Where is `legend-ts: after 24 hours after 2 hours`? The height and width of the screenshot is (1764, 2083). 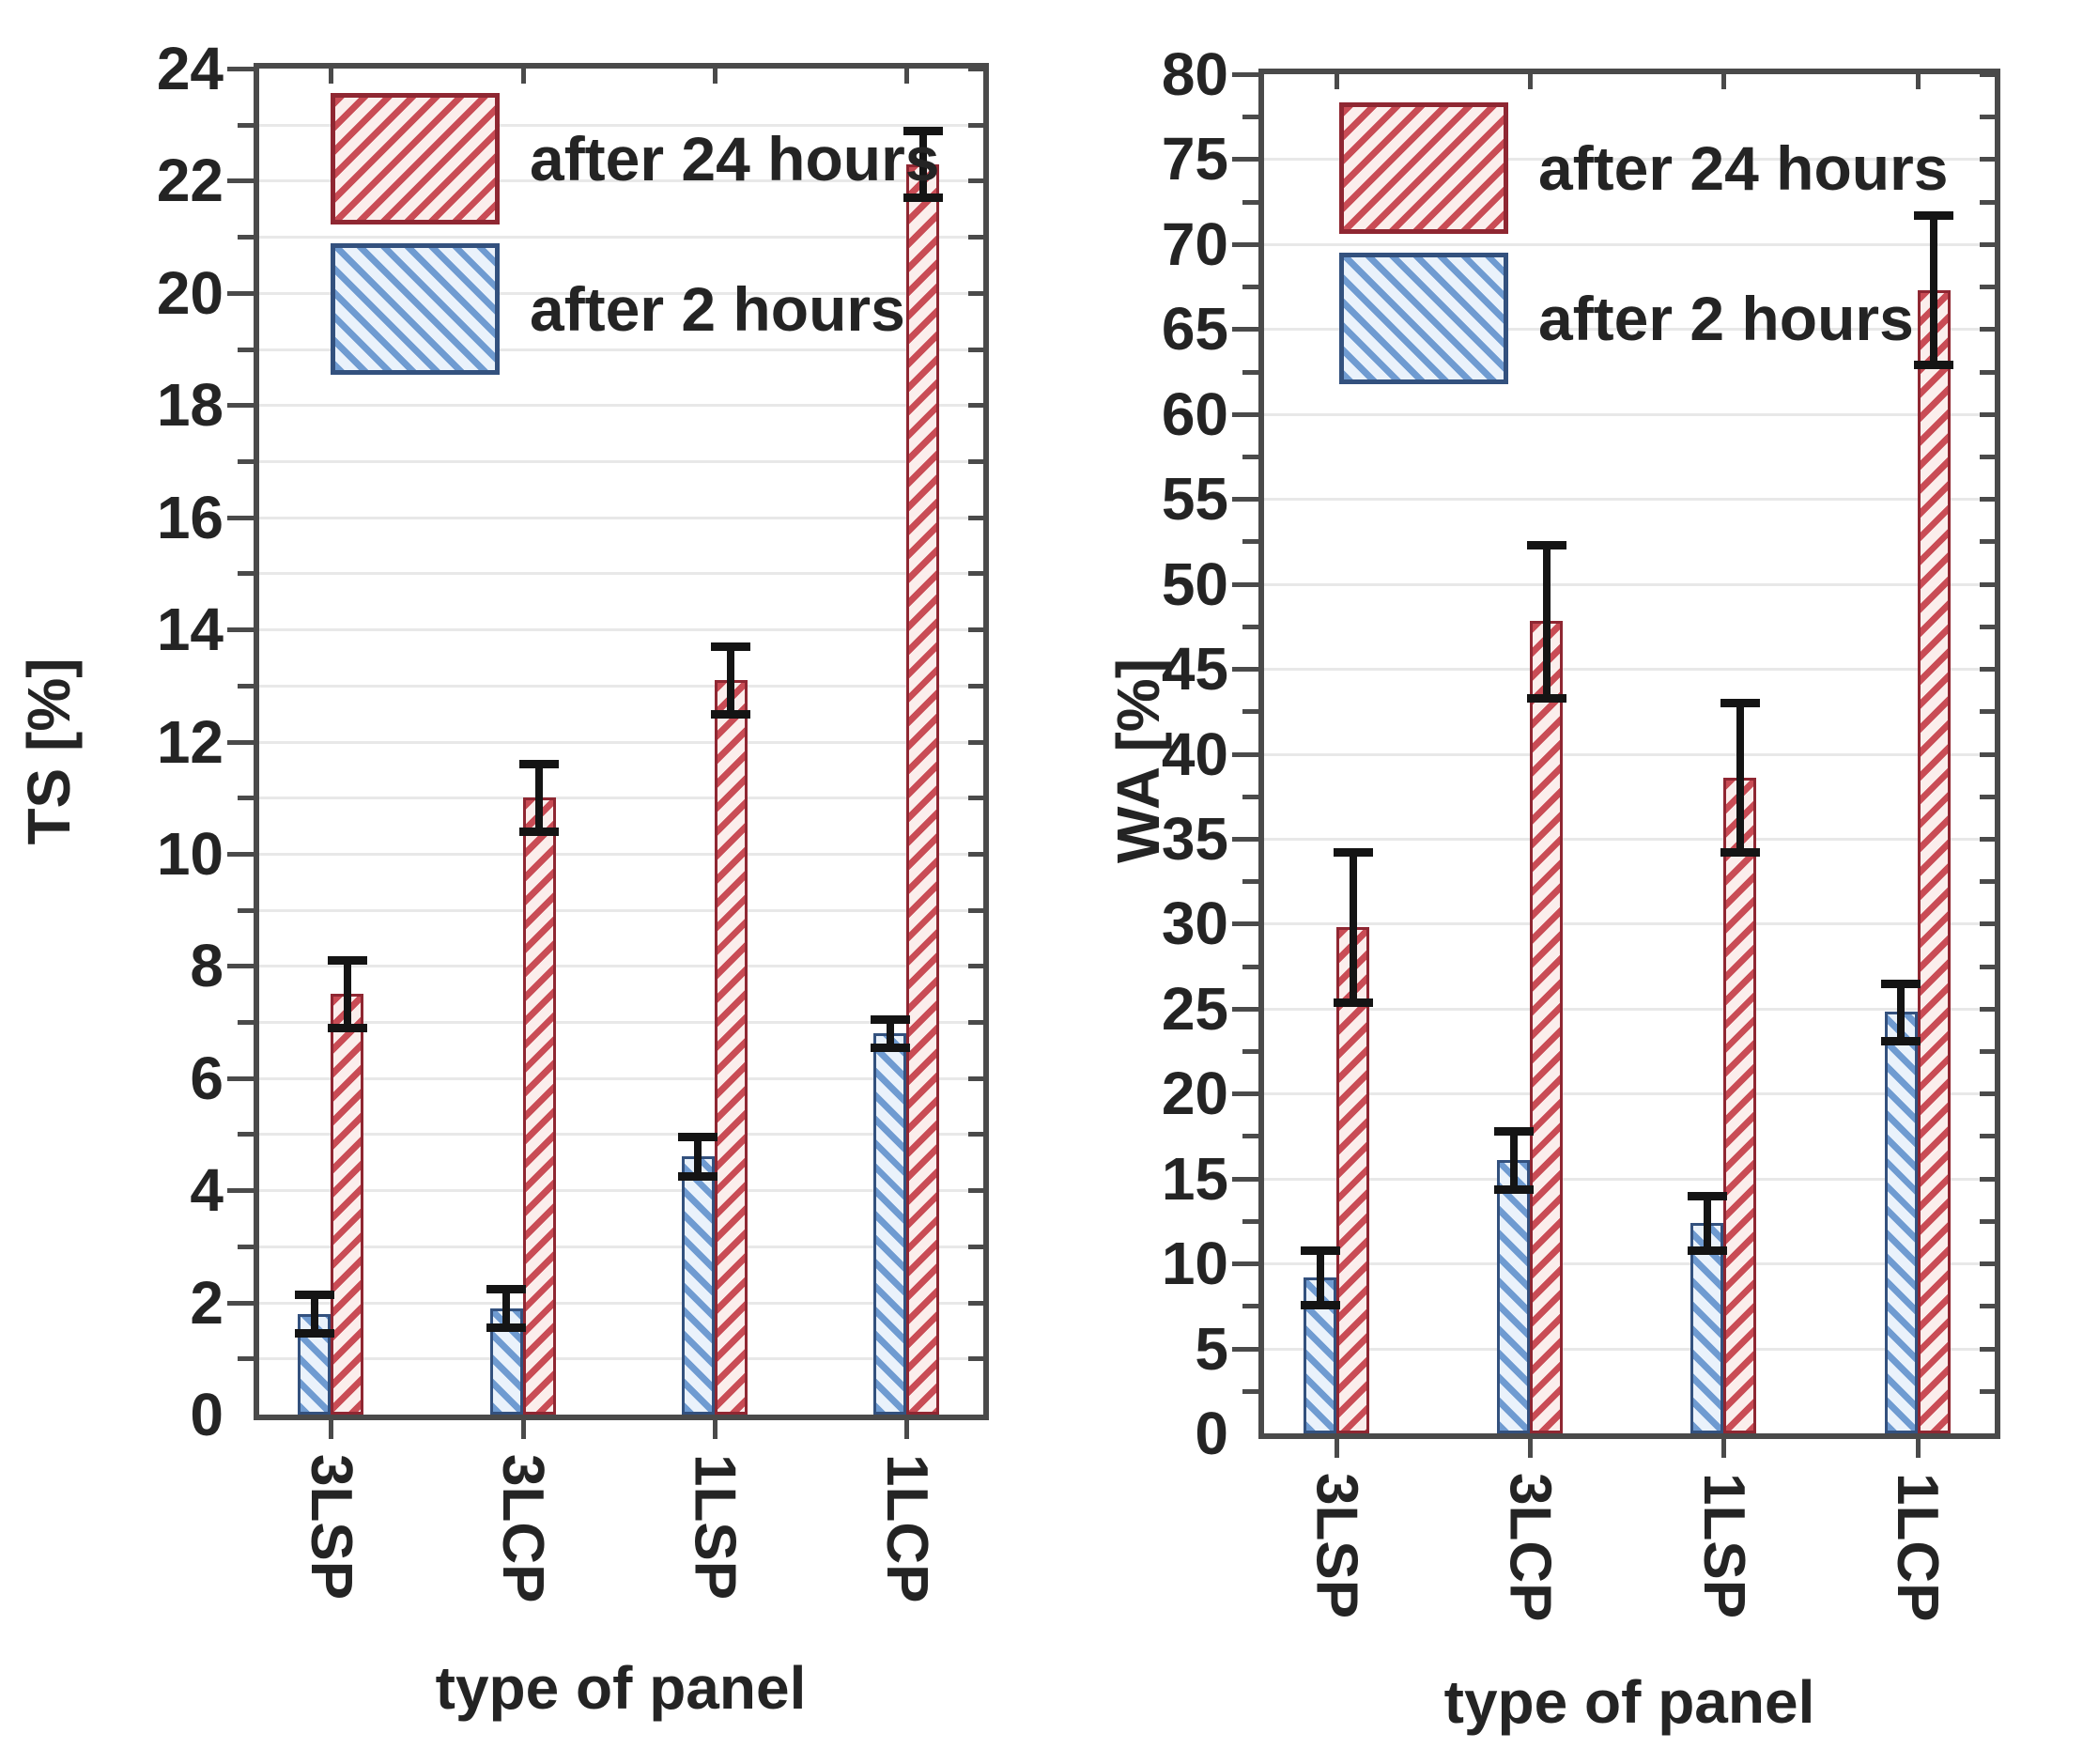
legend-ts: after 24 hours after 2 hours is located at coordinates (635, 234).